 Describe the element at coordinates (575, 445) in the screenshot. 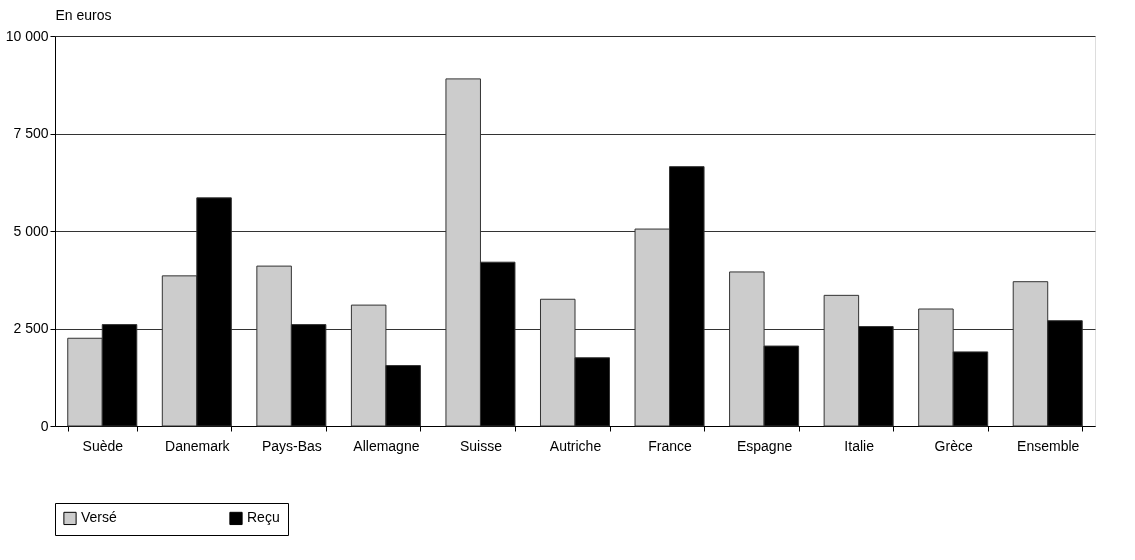

I see `x-tick-label: Autriche` at that location.